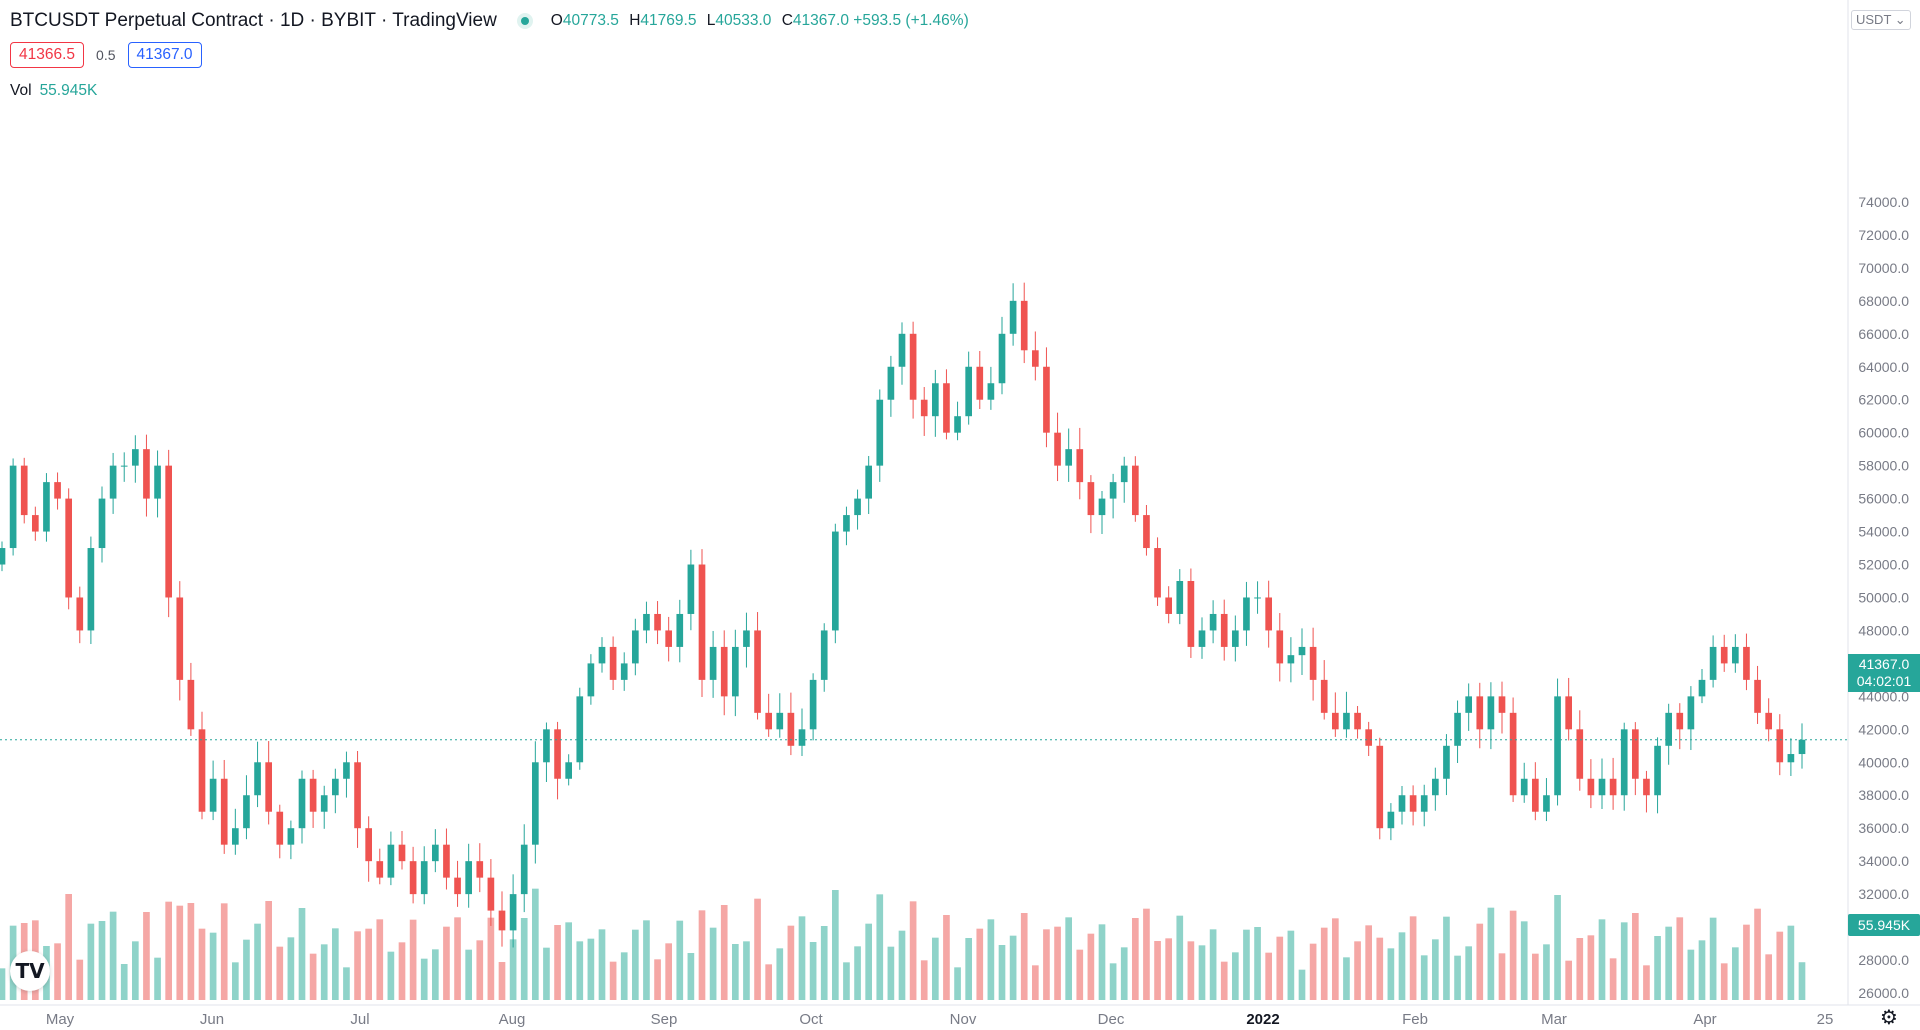  What do you see at coordinates (1883, 499) in the screenshot?
I see `y-tick-label: 56000.0` at bounding box center [1883, 499].